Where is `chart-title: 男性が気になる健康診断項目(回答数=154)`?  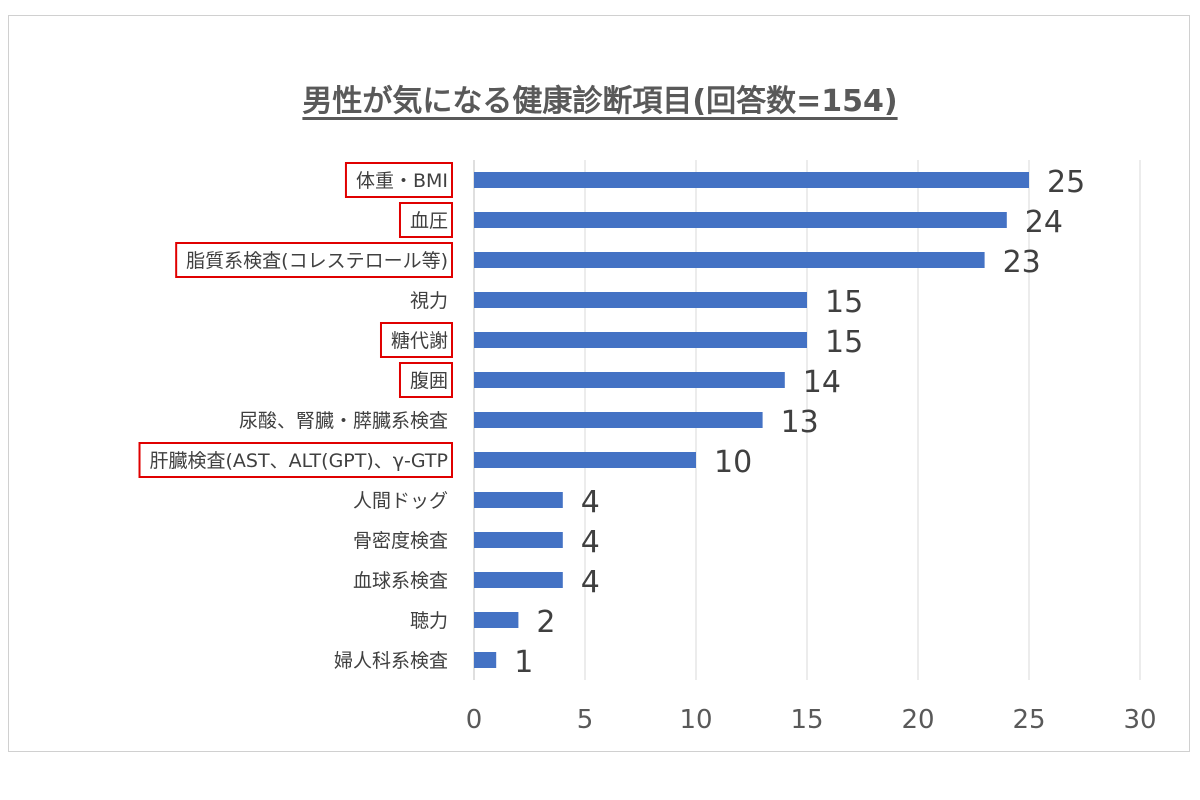
chart-title: 男性が気になる健康診断項目(回答数=154) is located at coordinates (600, 98).